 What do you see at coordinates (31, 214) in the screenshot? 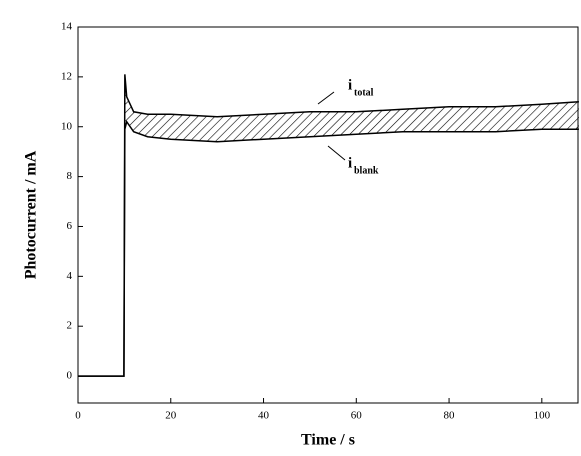
I see `y-axis-title: Photocurrent / mA` at bounding box center [31, 214].